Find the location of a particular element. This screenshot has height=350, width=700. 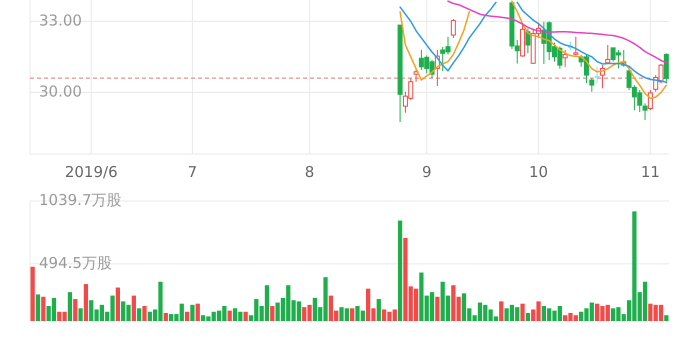

x-tick-label: 9 is located at coordinates (427, 172).